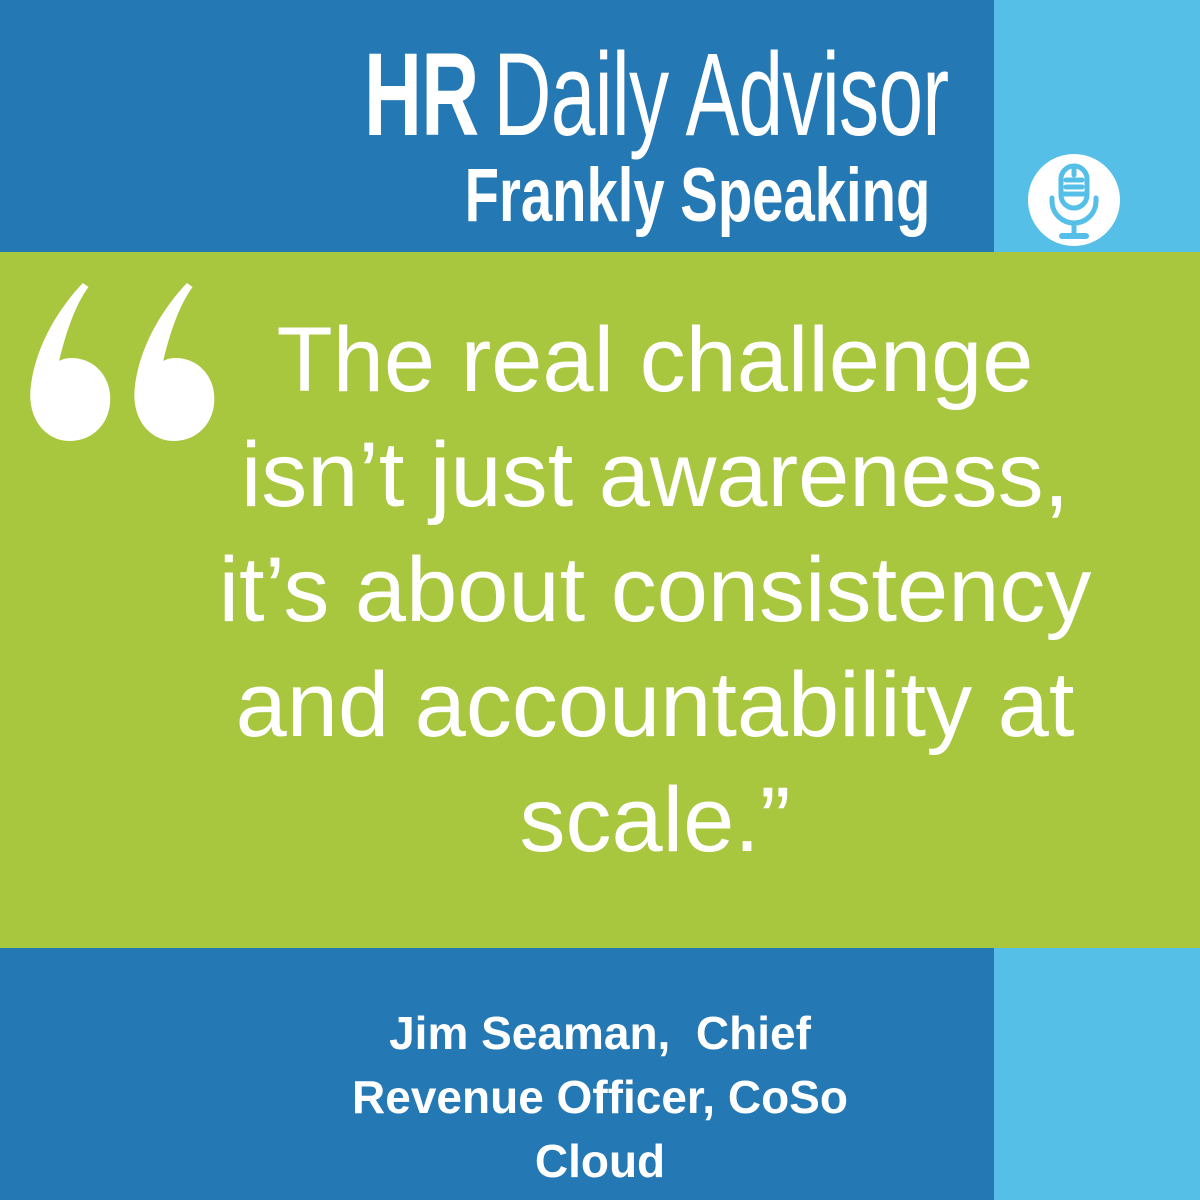 Image resolution: width=1200 pixels, height=1200 pixels. I want to click on quote-line: and accountability at, so click(655, 705).